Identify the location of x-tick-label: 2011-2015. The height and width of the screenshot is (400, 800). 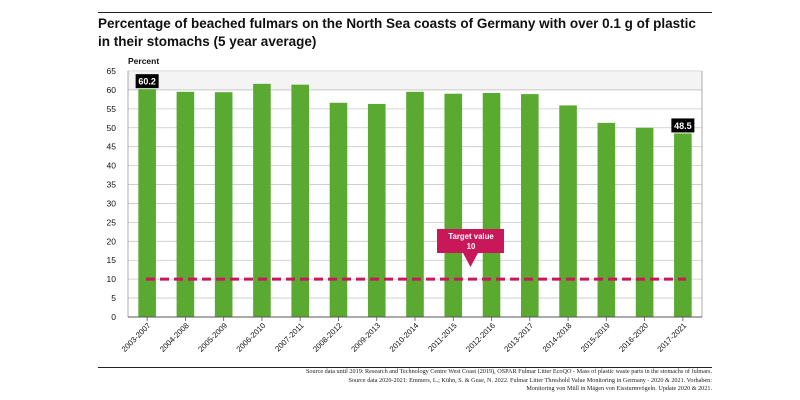
(442, 337).